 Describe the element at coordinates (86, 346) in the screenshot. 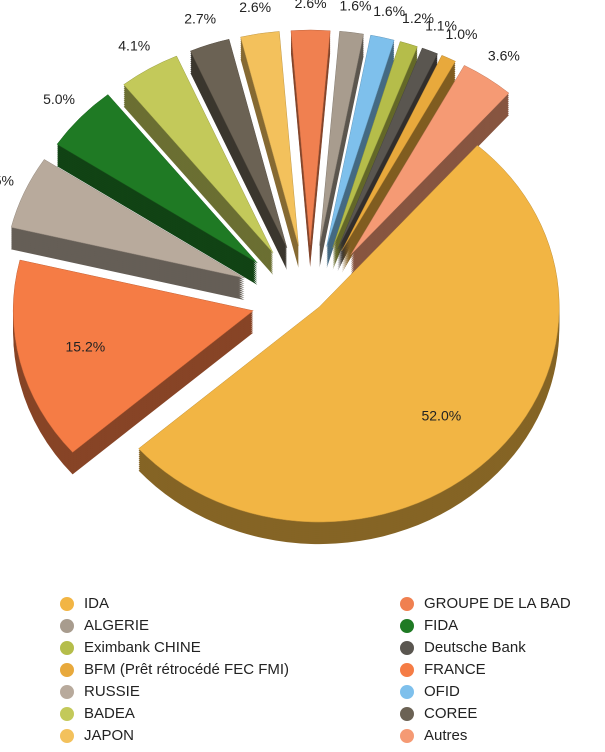

I see `data-label: 15.2%` at that location.